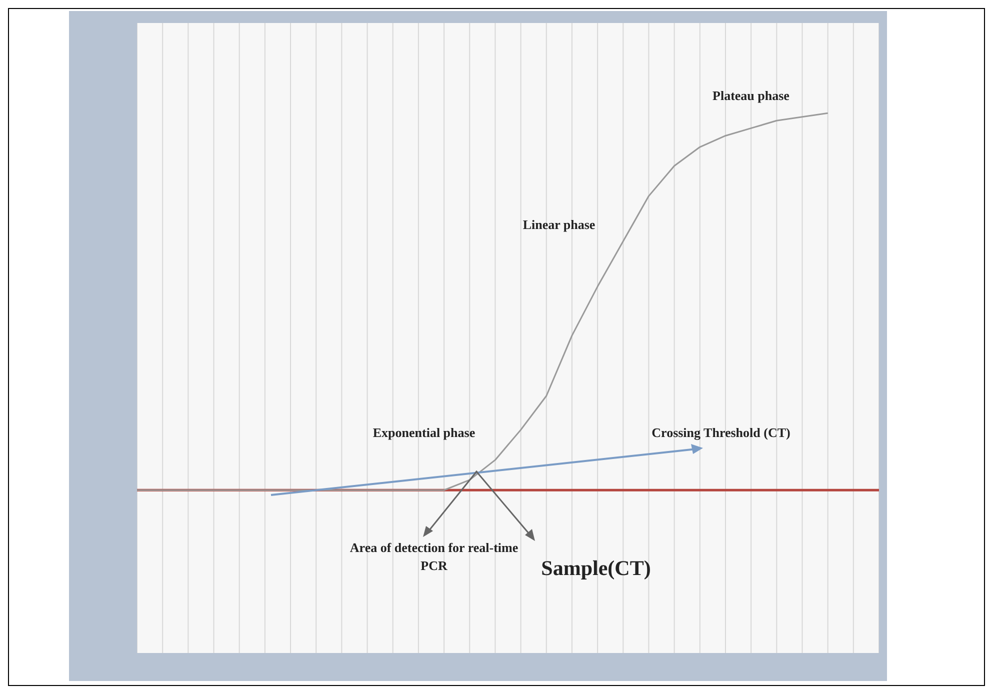 The height and width of the screenshot is (692, 989). I want to click on annotation: Linear phase, so click(559, 225).